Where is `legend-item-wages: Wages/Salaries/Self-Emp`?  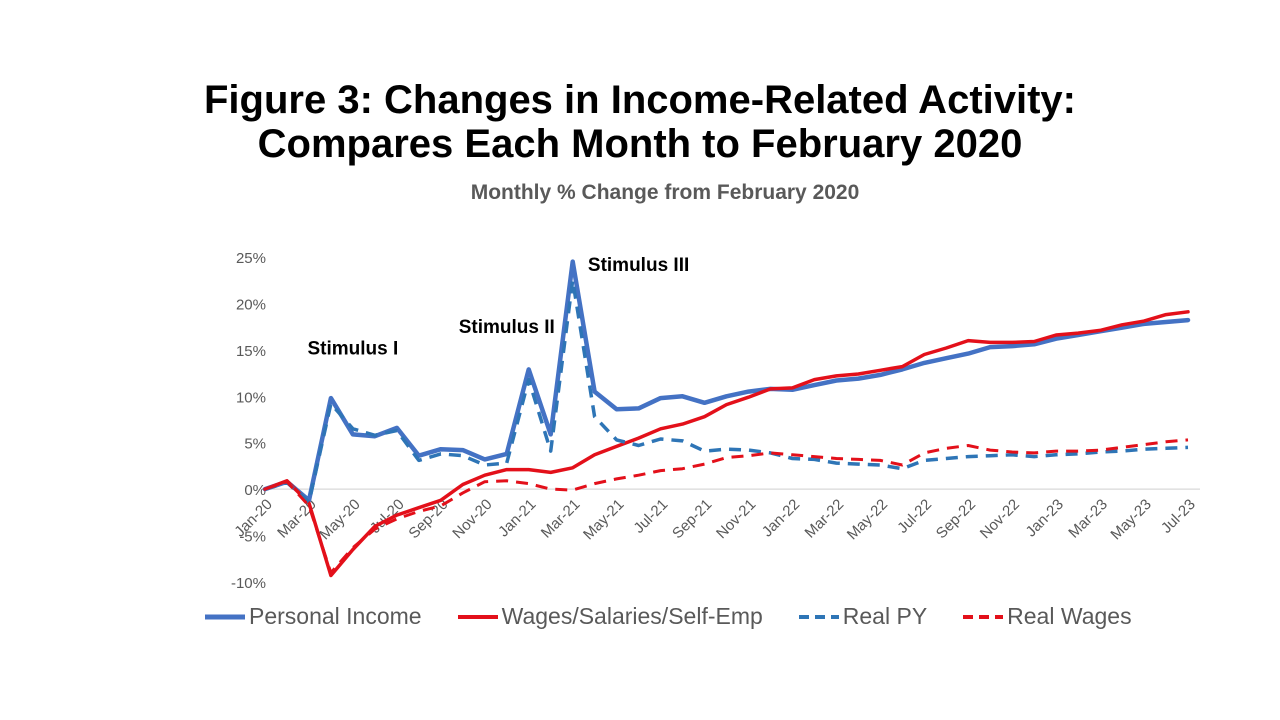 legend-item-wages: Wages/Salaries/Self-Emp is located at coordinates (610, 616).